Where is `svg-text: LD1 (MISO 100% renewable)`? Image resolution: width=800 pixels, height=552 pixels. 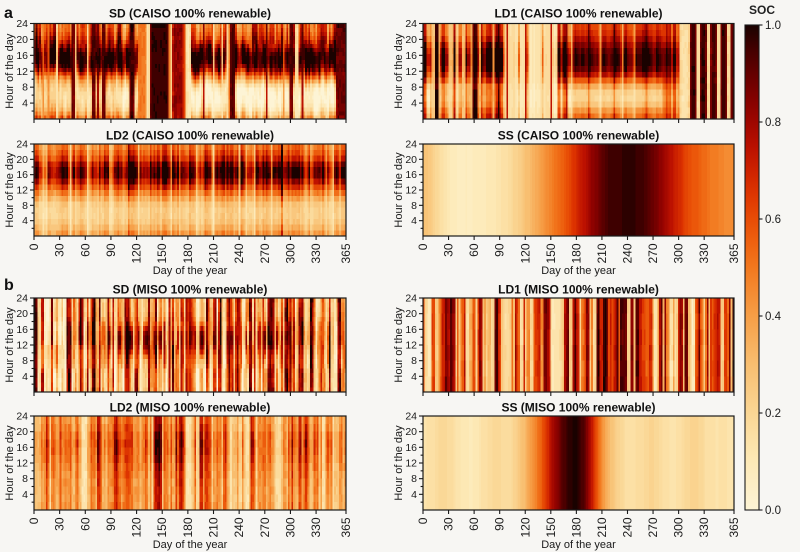 svg-text: LD1 (MISO 100% renewable) is located at coordinates (578, 290).